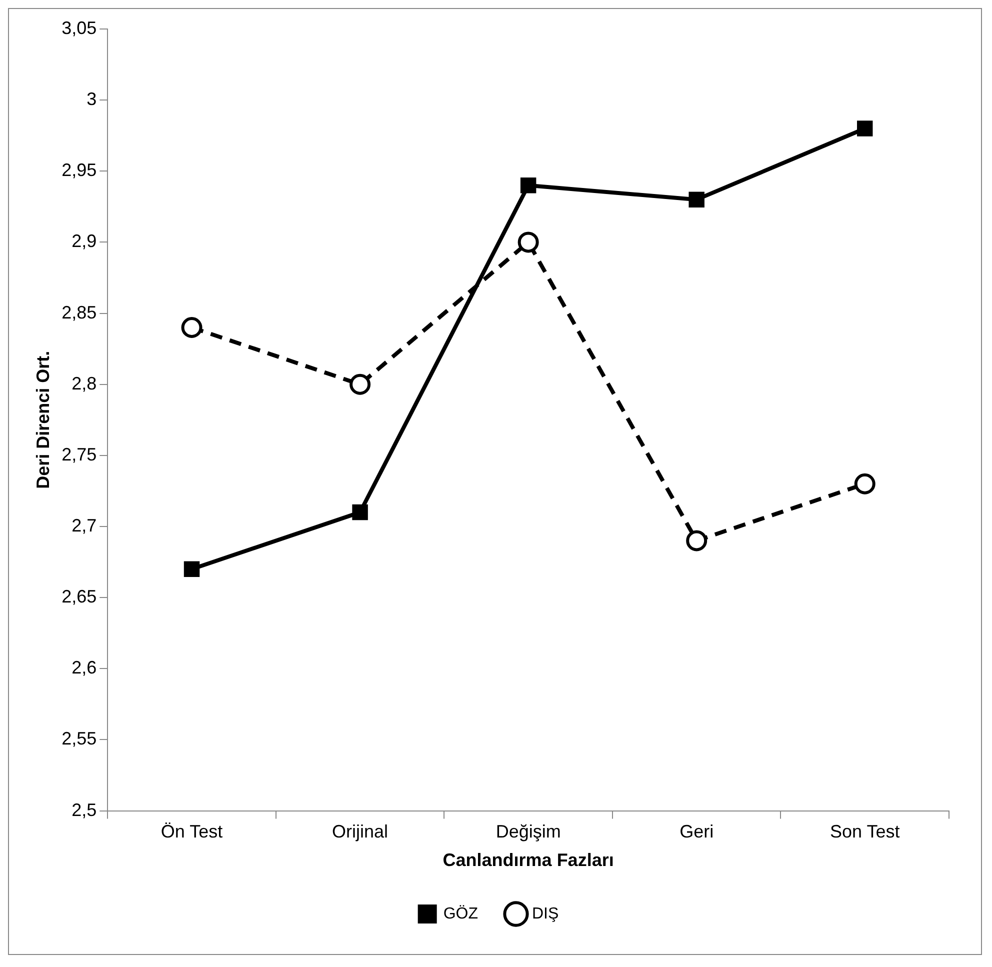 The width and height of the screenshot is (992, 967). Describe the element at coordinates (79, 738) in the screenshot. I see `y-tick-label: 2,55` at that location.